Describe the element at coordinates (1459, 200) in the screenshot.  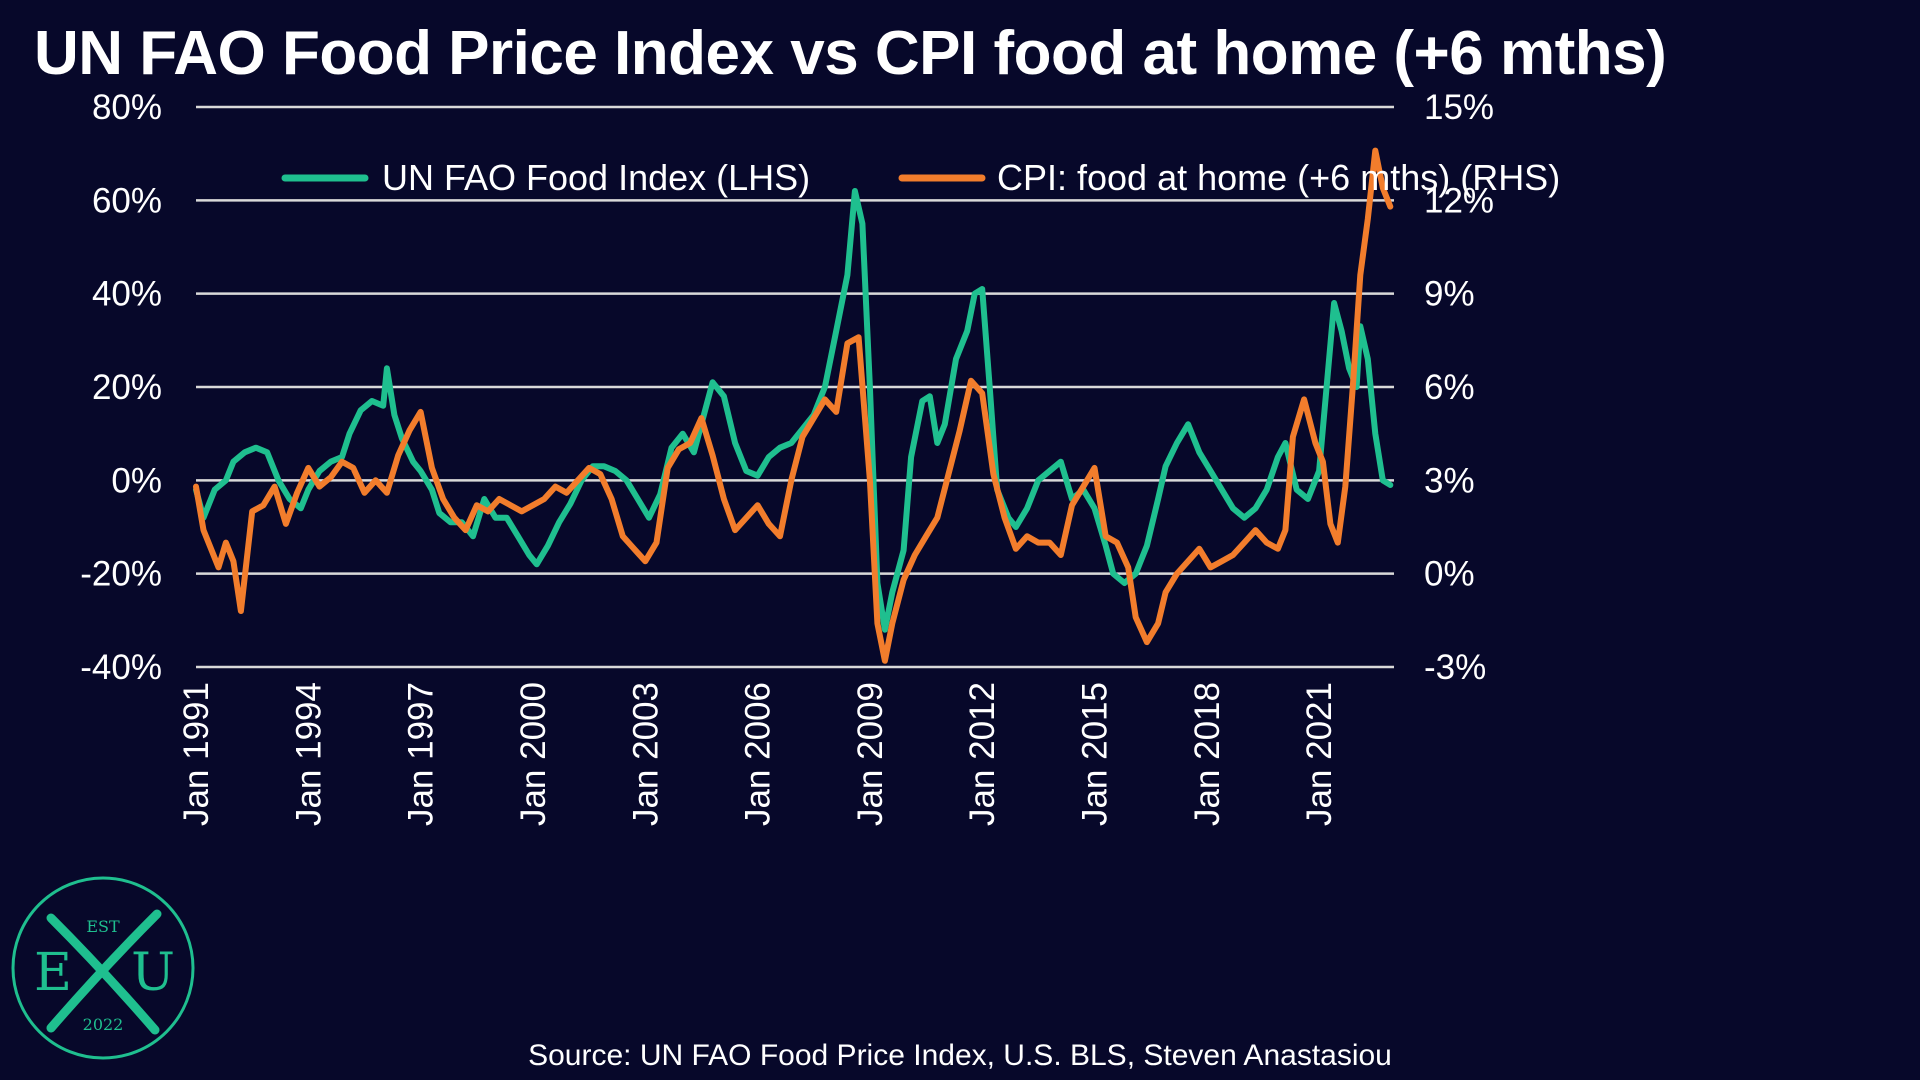
I see `y-right-tick-label: 12%` at that location.